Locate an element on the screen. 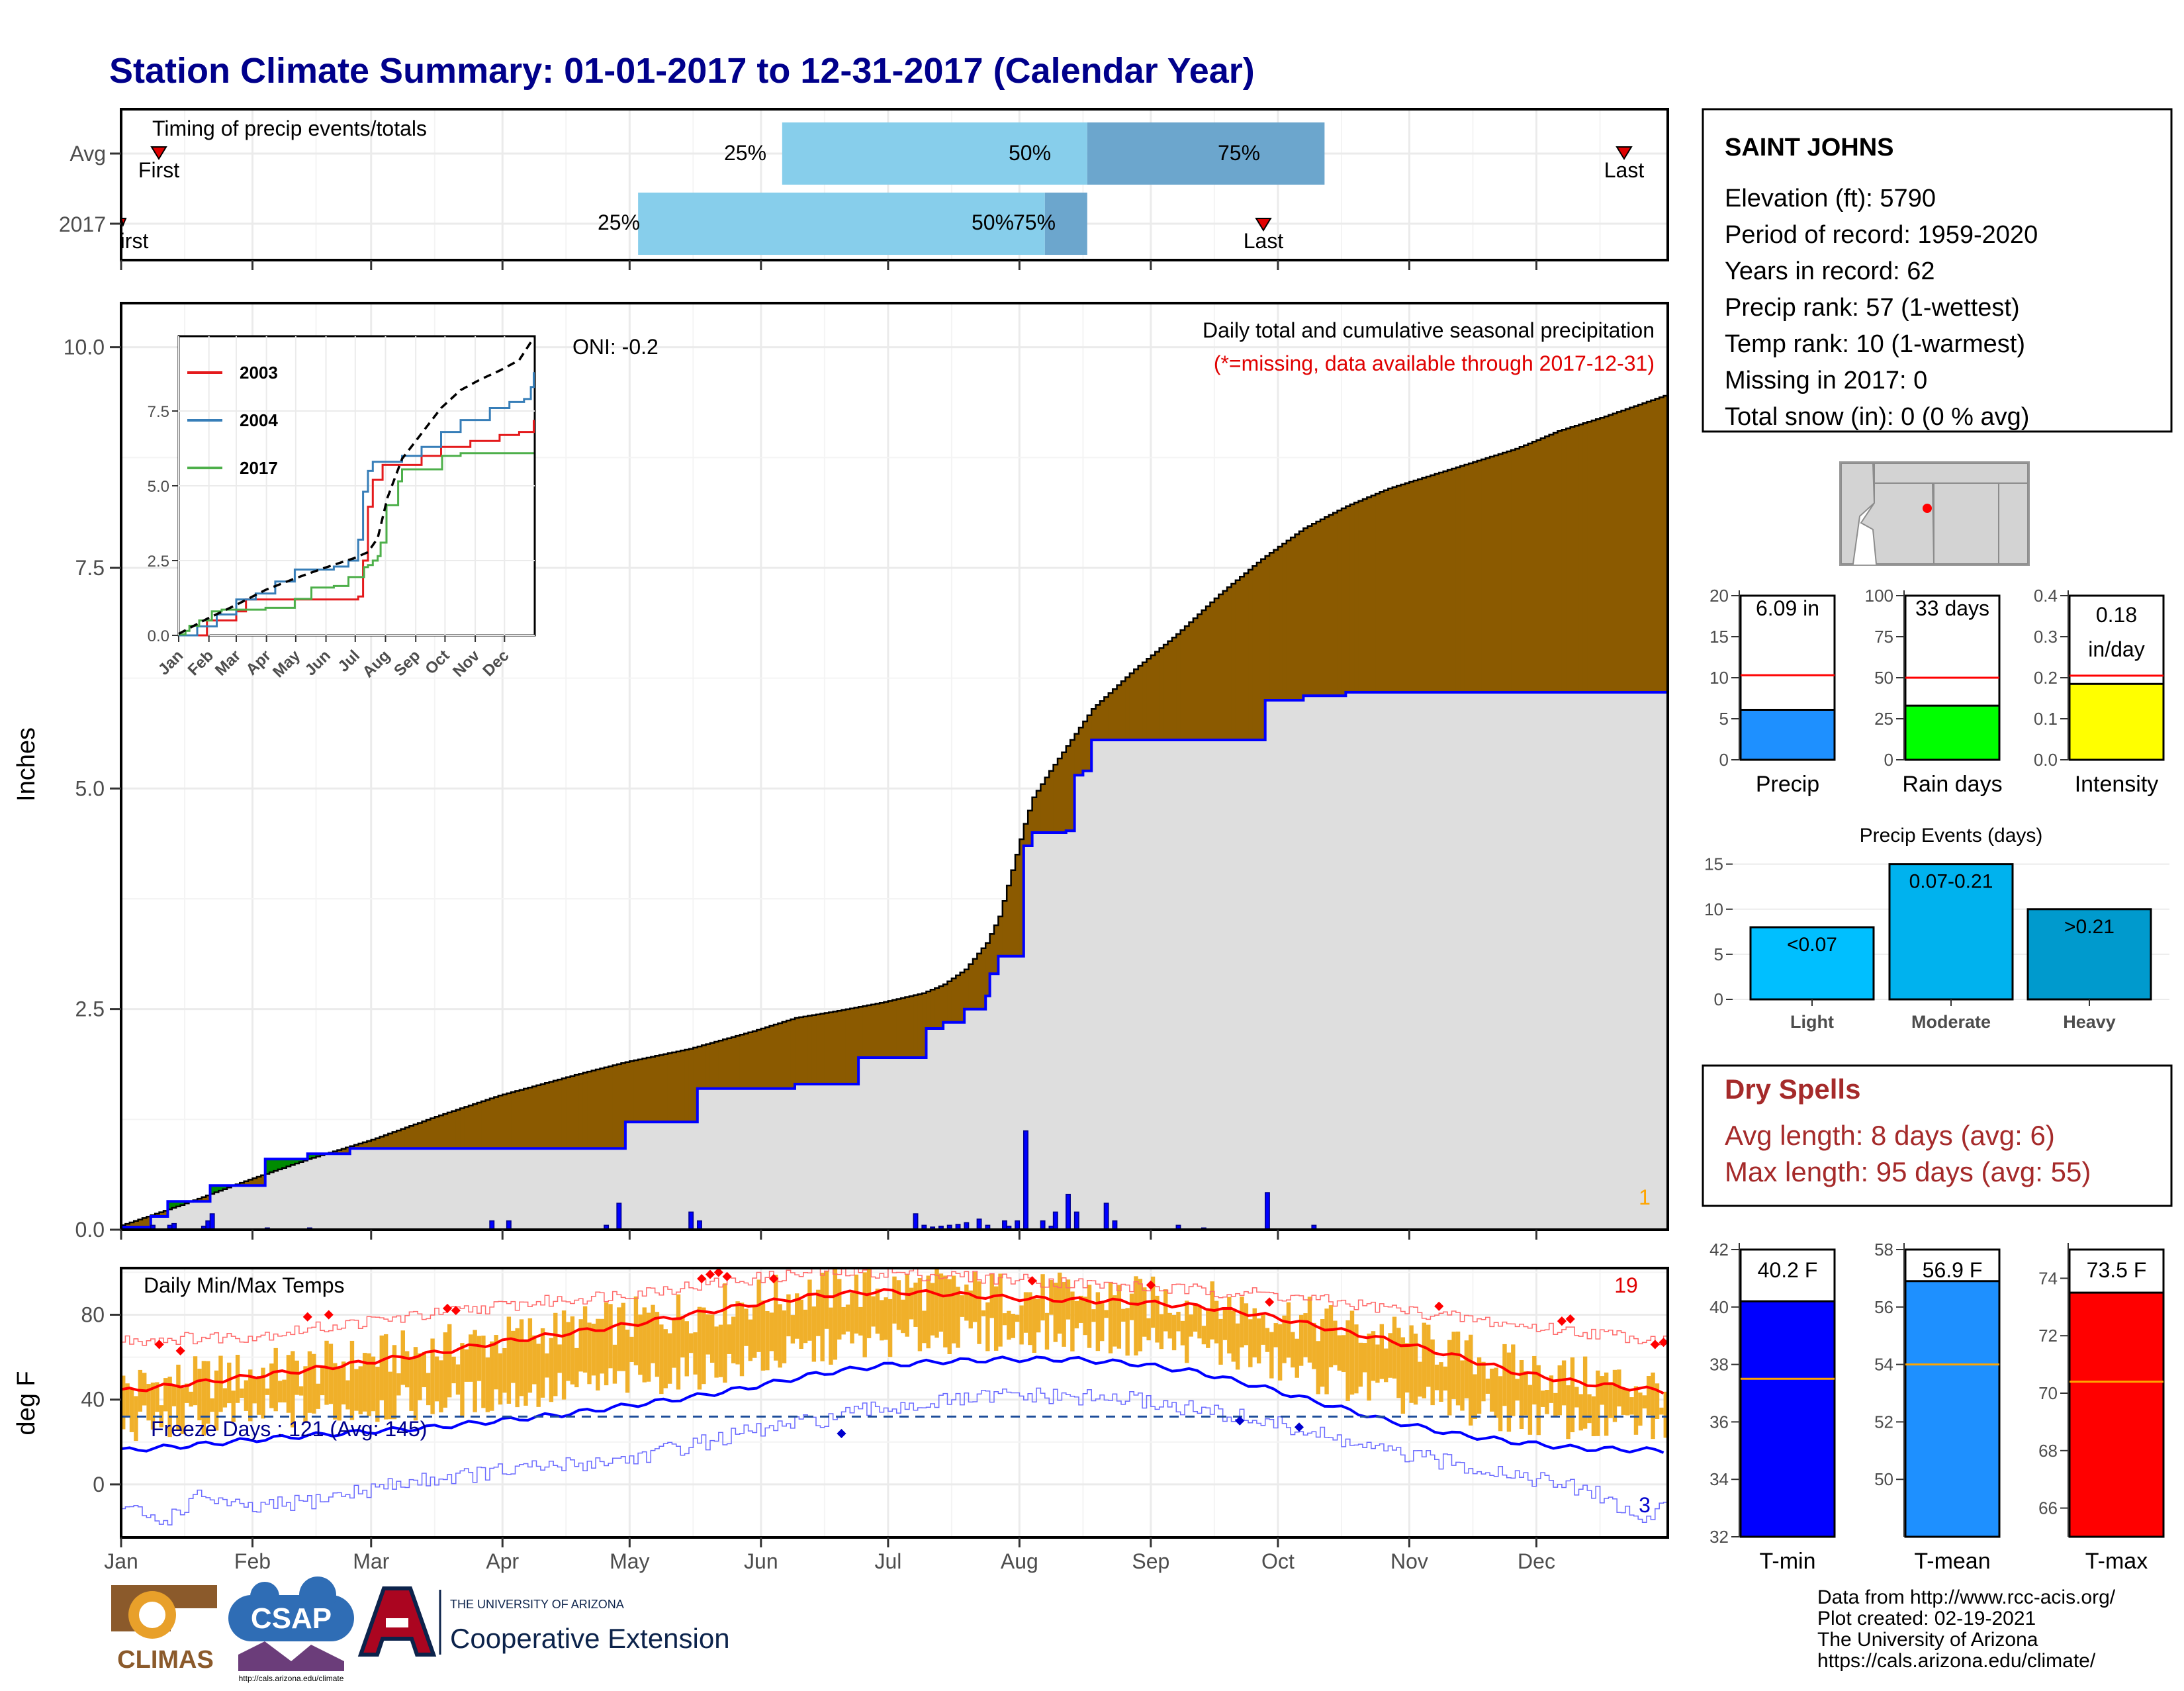  temp-chart-tick-label: 72 is located at coordinates (2048, 1336).